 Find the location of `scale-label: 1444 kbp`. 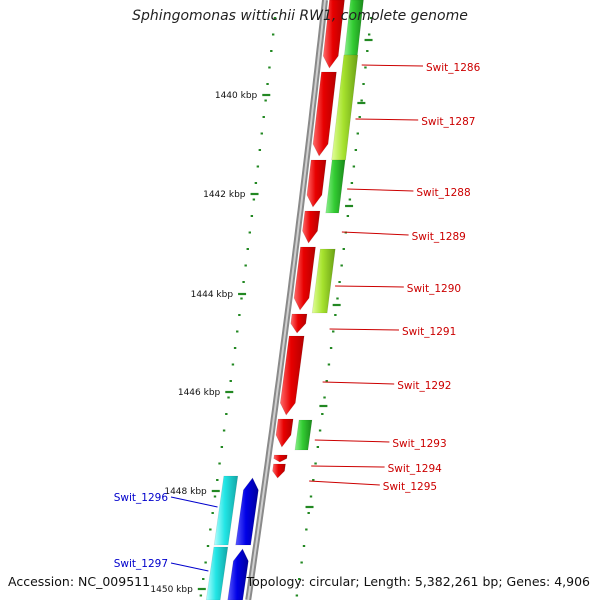

scale-label: 1444 kbp is located at coordinates (212, 295).